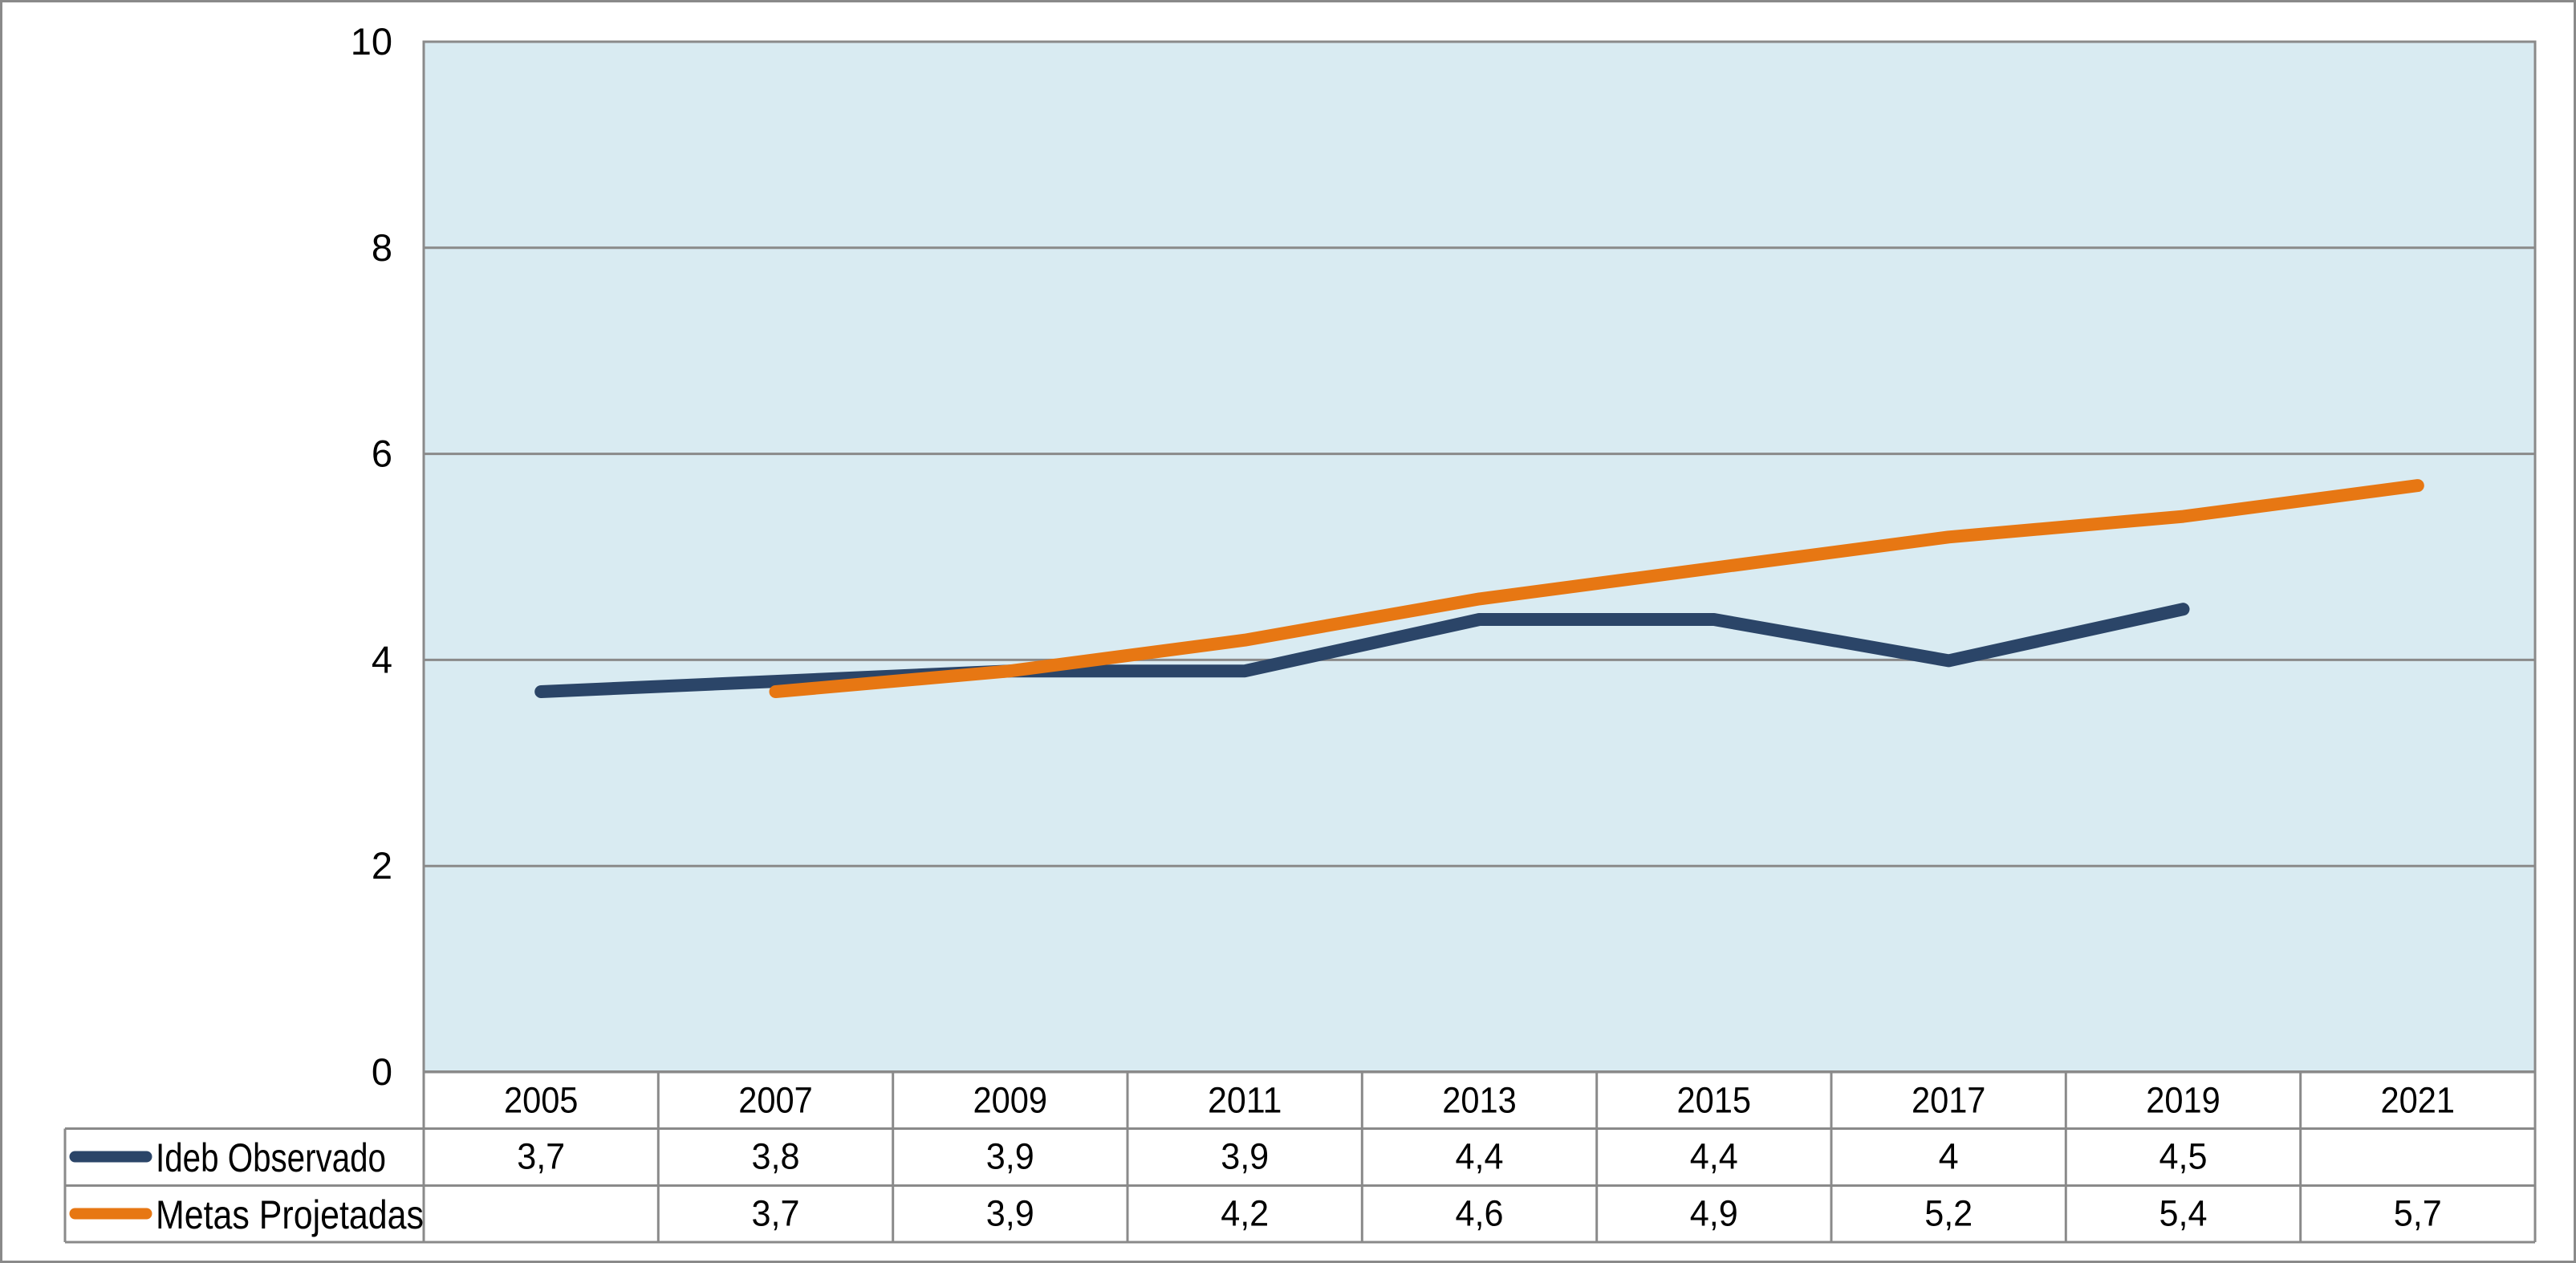  What do you see at coordinates (541, 1100) in the screenshot?
I see `svg-text: 2005` at bounding box center [541, 1100].